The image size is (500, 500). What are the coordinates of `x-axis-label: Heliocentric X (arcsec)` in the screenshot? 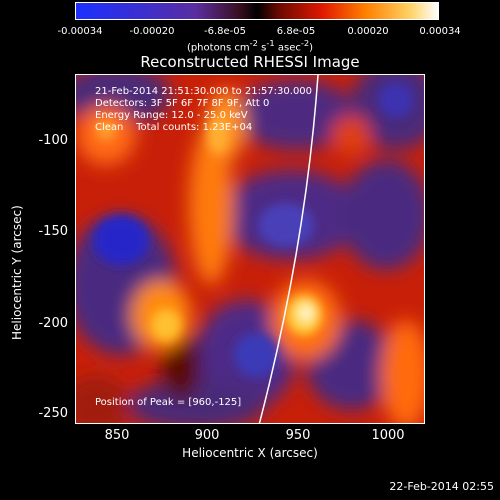 It's located at (250, 453).